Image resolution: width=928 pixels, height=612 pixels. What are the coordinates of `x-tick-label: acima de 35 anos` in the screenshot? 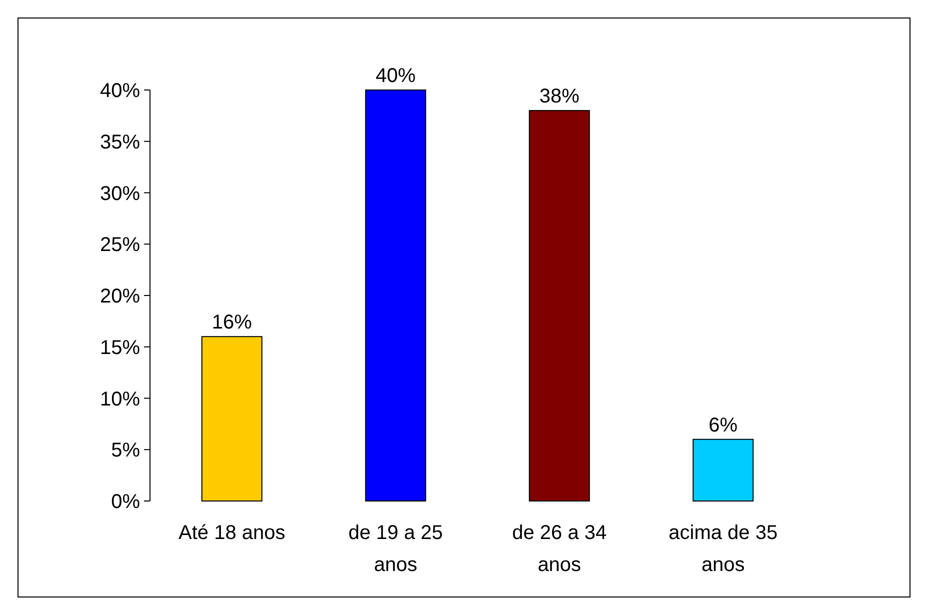 It's located at (723, 549).